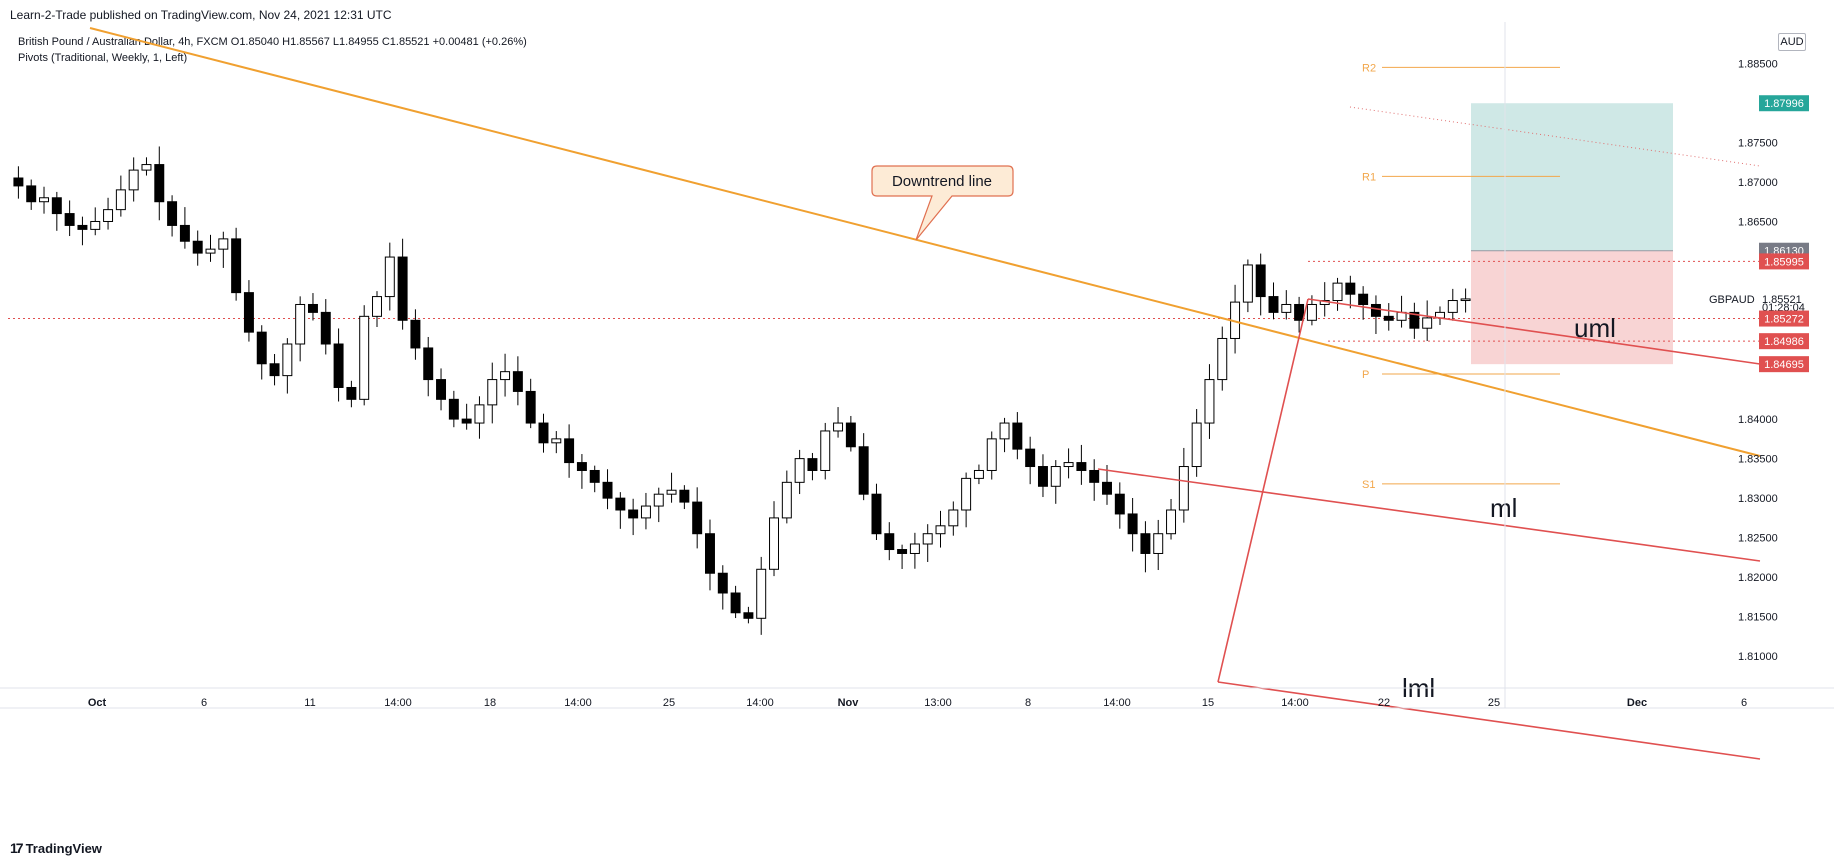 The height and width of the screenshot is (866, 1834). Describe the element at coordinates (942, 181) in the screenshot. I see `callout-text: Downtrend line` at that location.